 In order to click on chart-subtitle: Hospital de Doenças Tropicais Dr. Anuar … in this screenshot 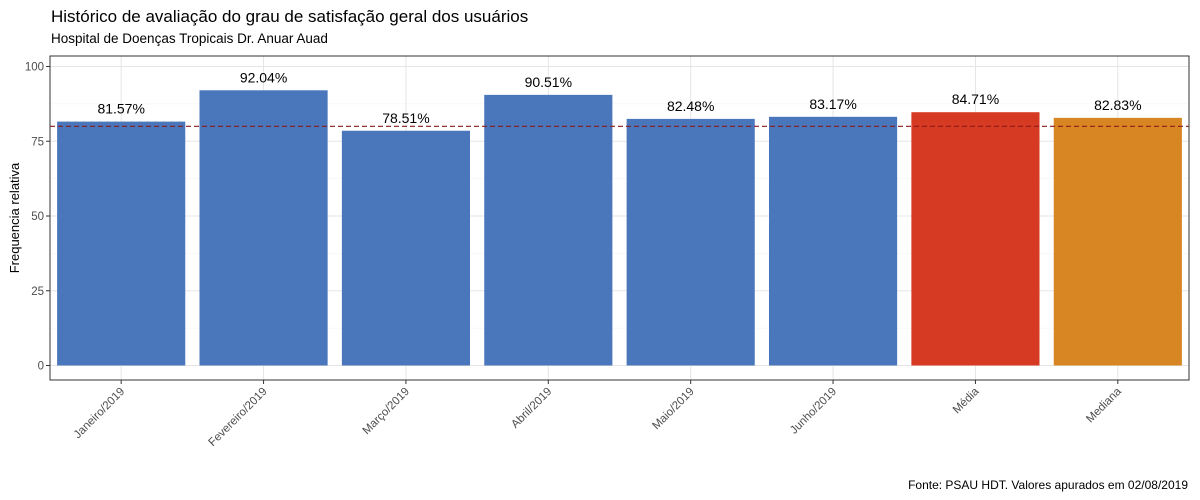, I will do `click(189, 38)`.